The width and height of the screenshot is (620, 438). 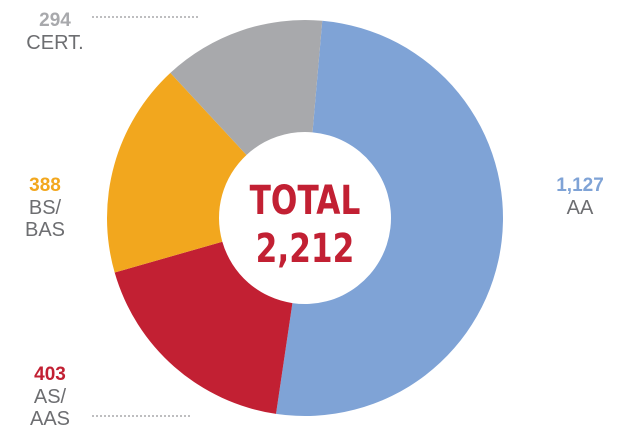 I want to click on value-label: 388, so click(x=45, y=185).